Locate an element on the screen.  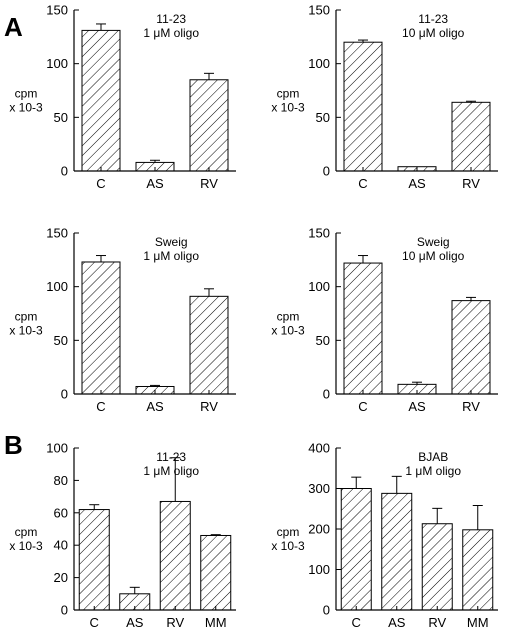
y-tick-label: 400 is located at coordinates (319, 448).